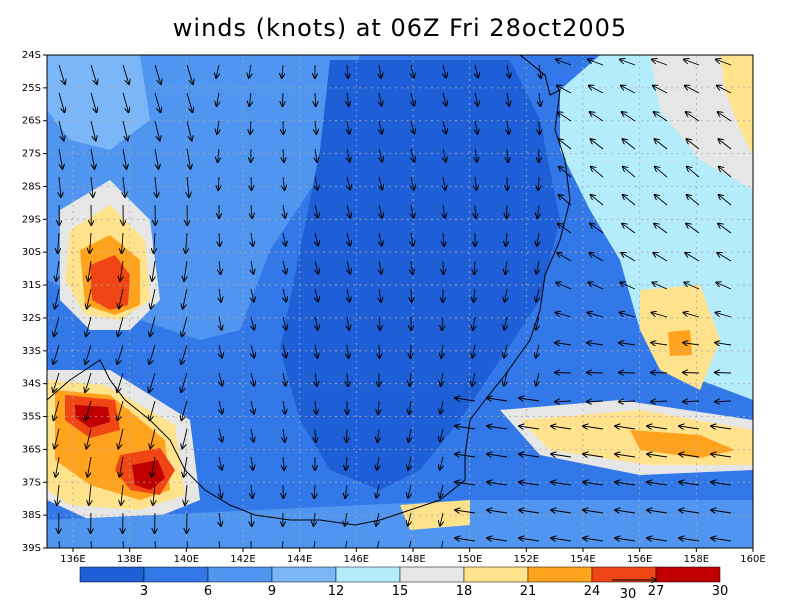 Image resolution: width=800 pixels, height=600 pixels. I want to click on reference-vector: 30, so click(634, 590).